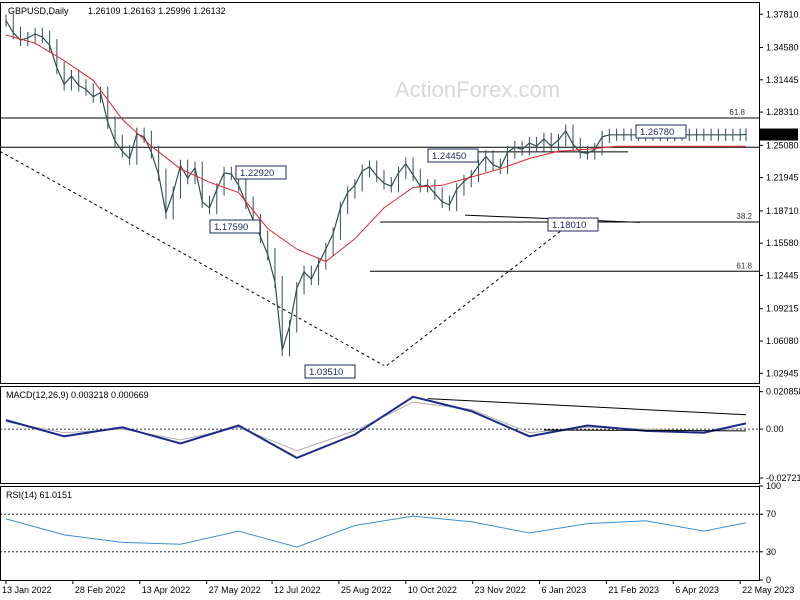 This screenshot has width=800, height=600. I want to click on price-y-tick-label: 1.31445, so click(782, 80).